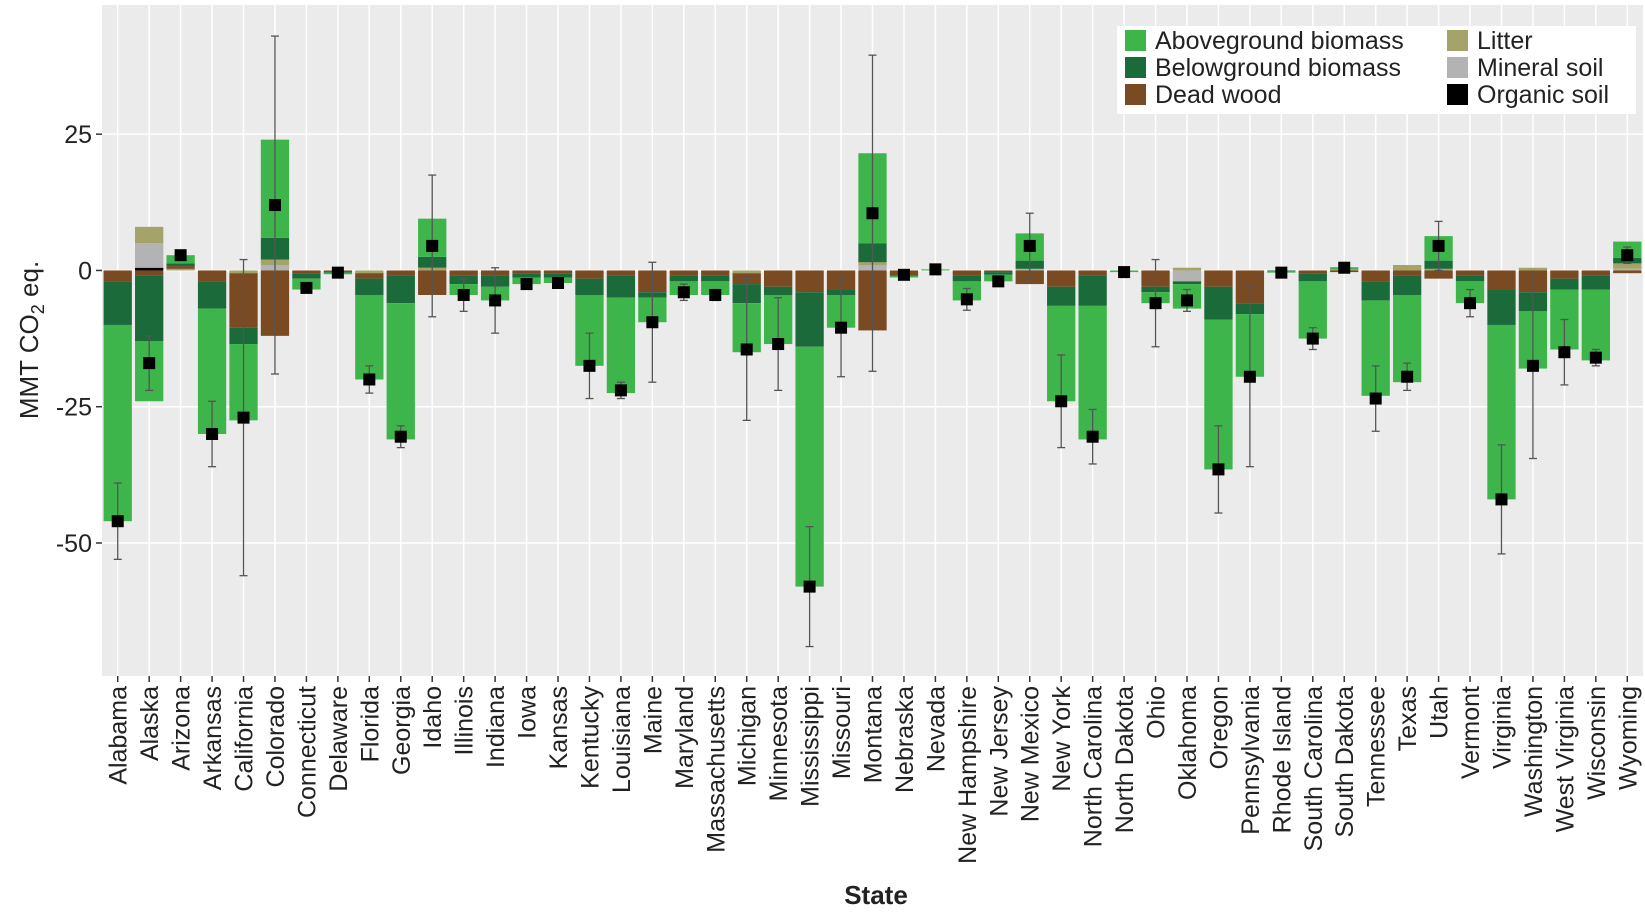  I want to click on y-axis-title-part: eq., so click(29, 282).